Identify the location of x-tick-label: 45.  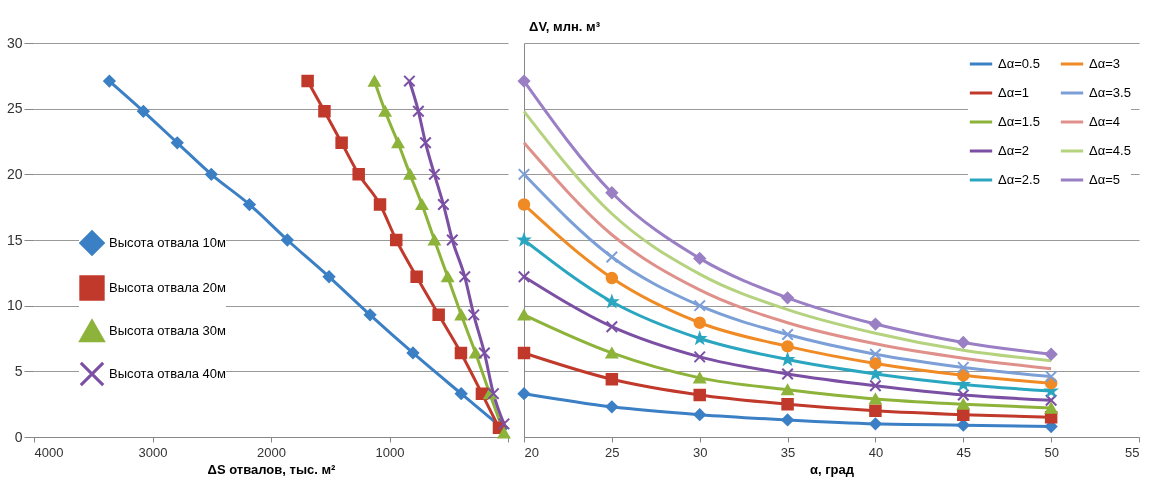
(964, 452).